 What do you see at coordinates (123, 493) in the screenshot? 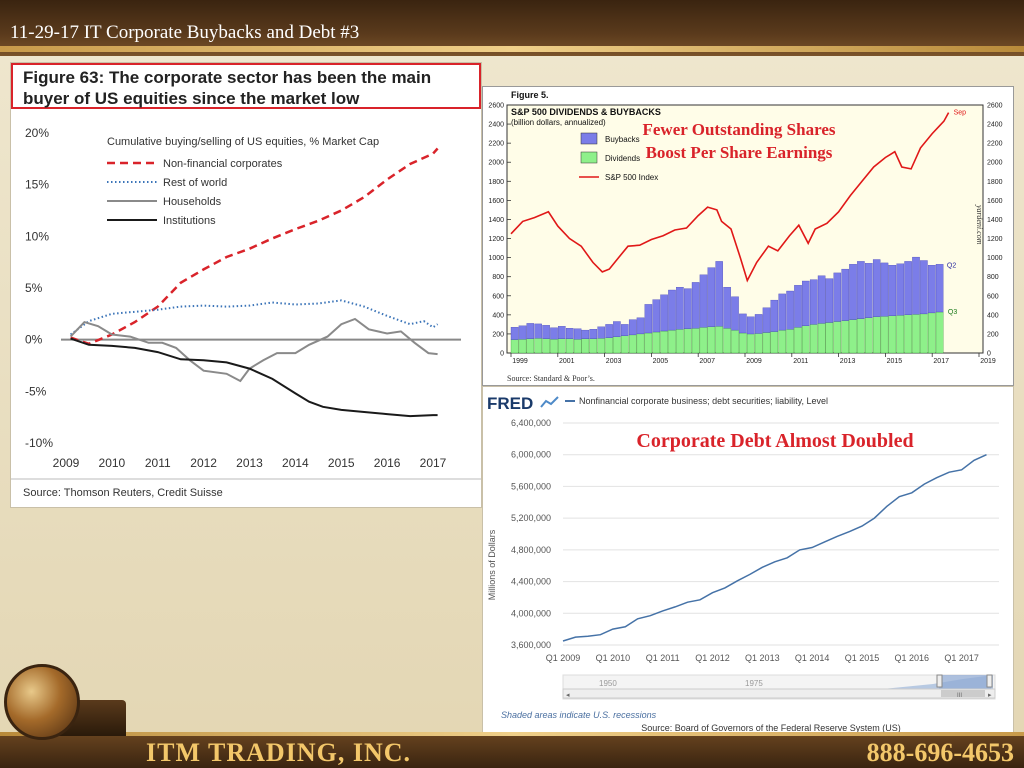
I see `figure63-source: Source: Thomson Reuters, Credit Suisse` at bounding box center [123, 493].